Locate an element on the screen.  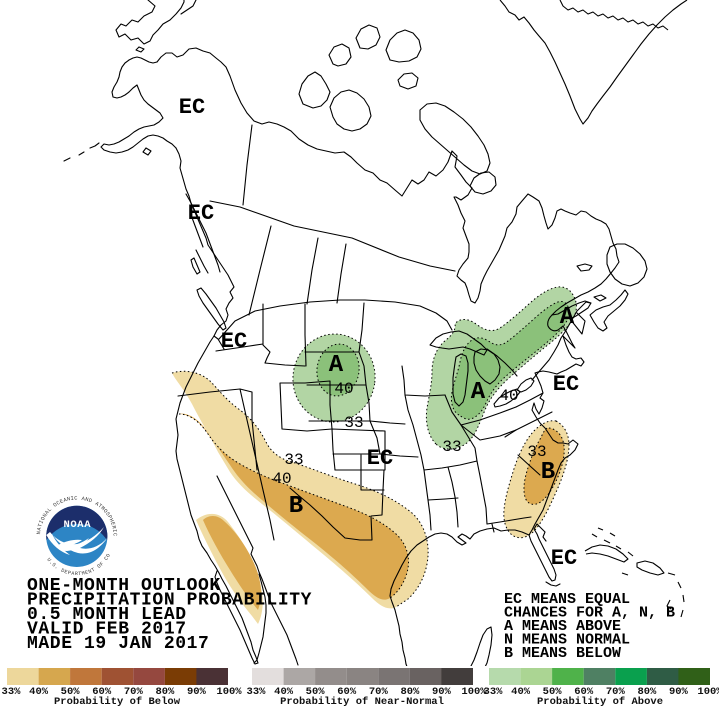
svg-text: MADE 19 JAN 2017 is located at coordinates (118, 644).